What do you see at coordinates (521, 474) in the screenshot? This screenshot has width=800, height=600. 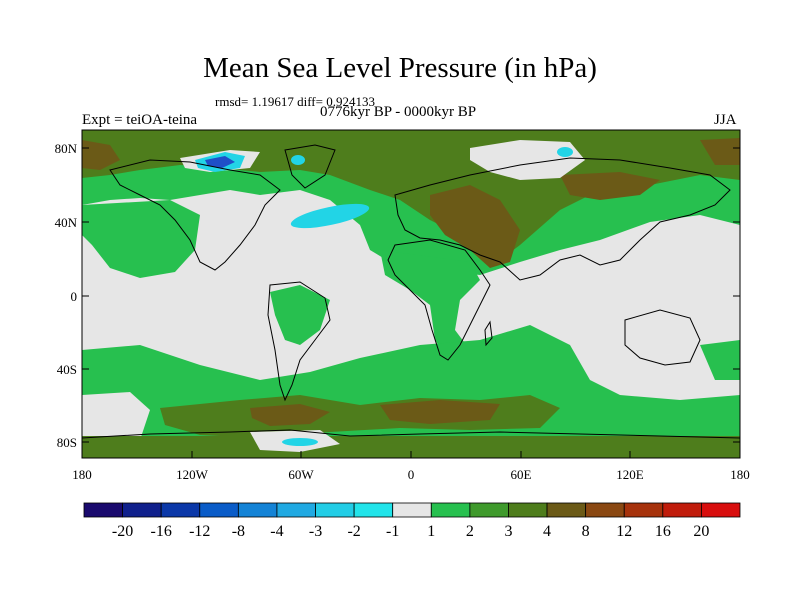 I see `lon-label-60e: 60E` at bounding box center [521, 474].